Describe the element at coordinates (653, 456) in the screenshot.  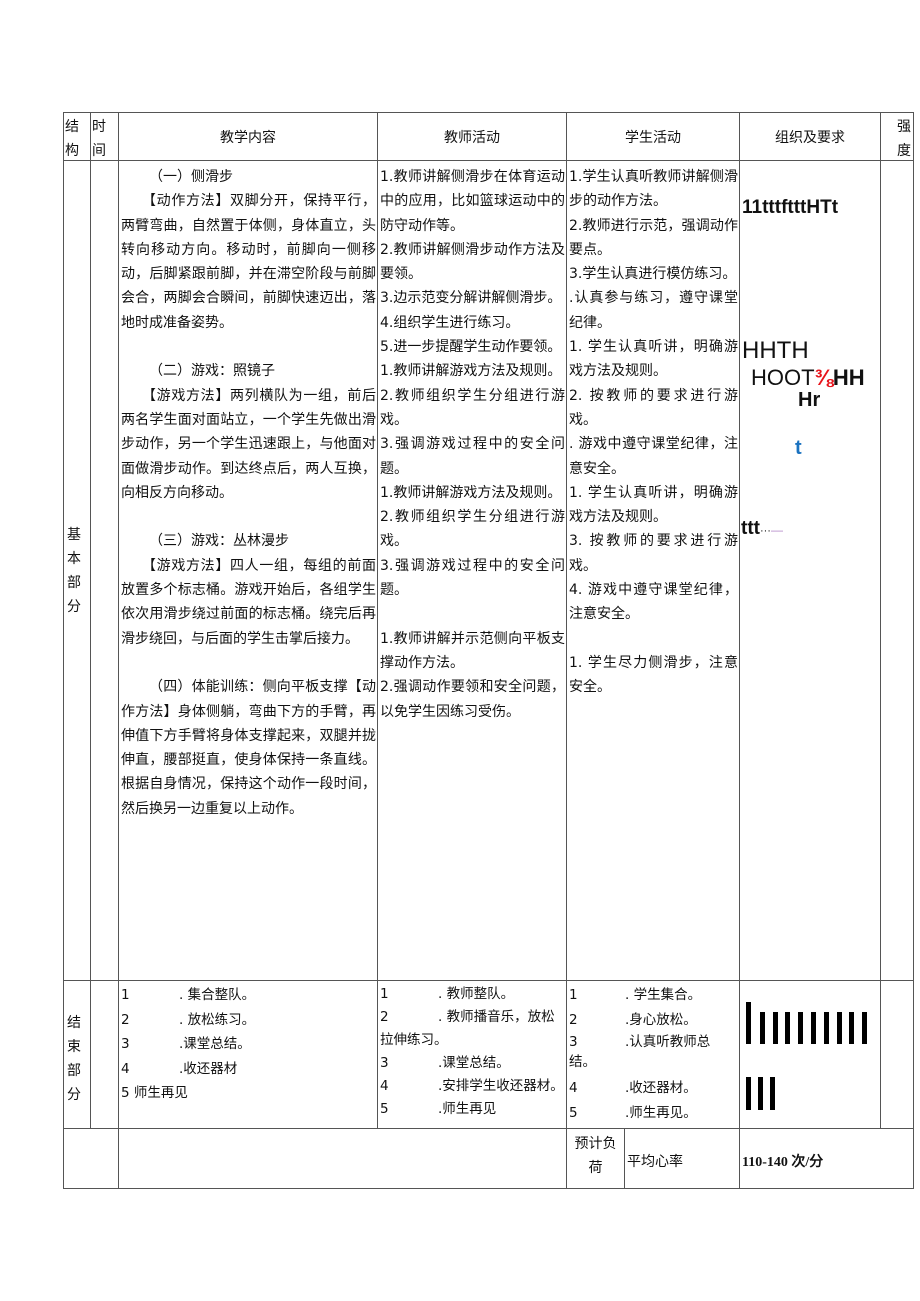
I see `student-item: . 游戏中遵守课堂纪律，注意安全。` at that location.